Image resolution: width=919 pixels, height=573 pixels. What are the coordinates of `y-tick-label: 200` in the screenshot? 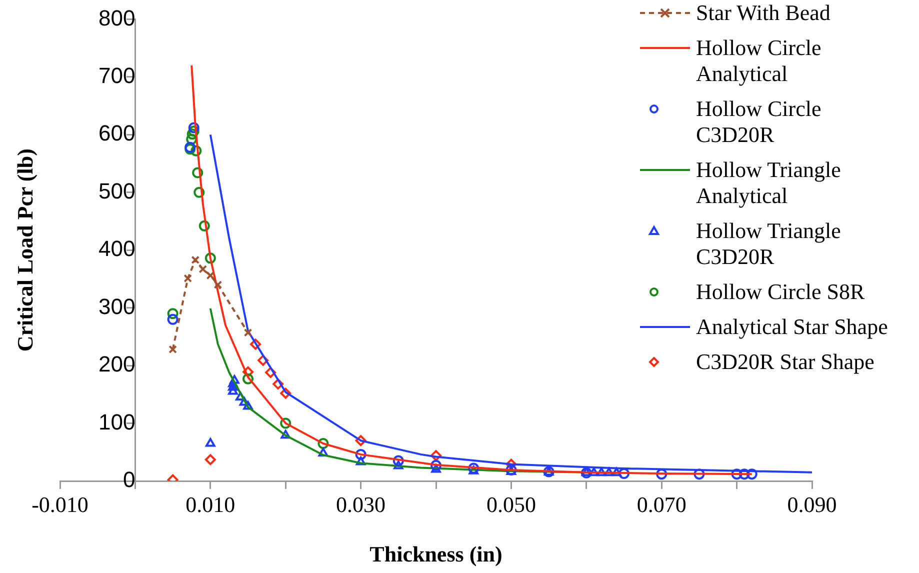 It's located at (117, 364).